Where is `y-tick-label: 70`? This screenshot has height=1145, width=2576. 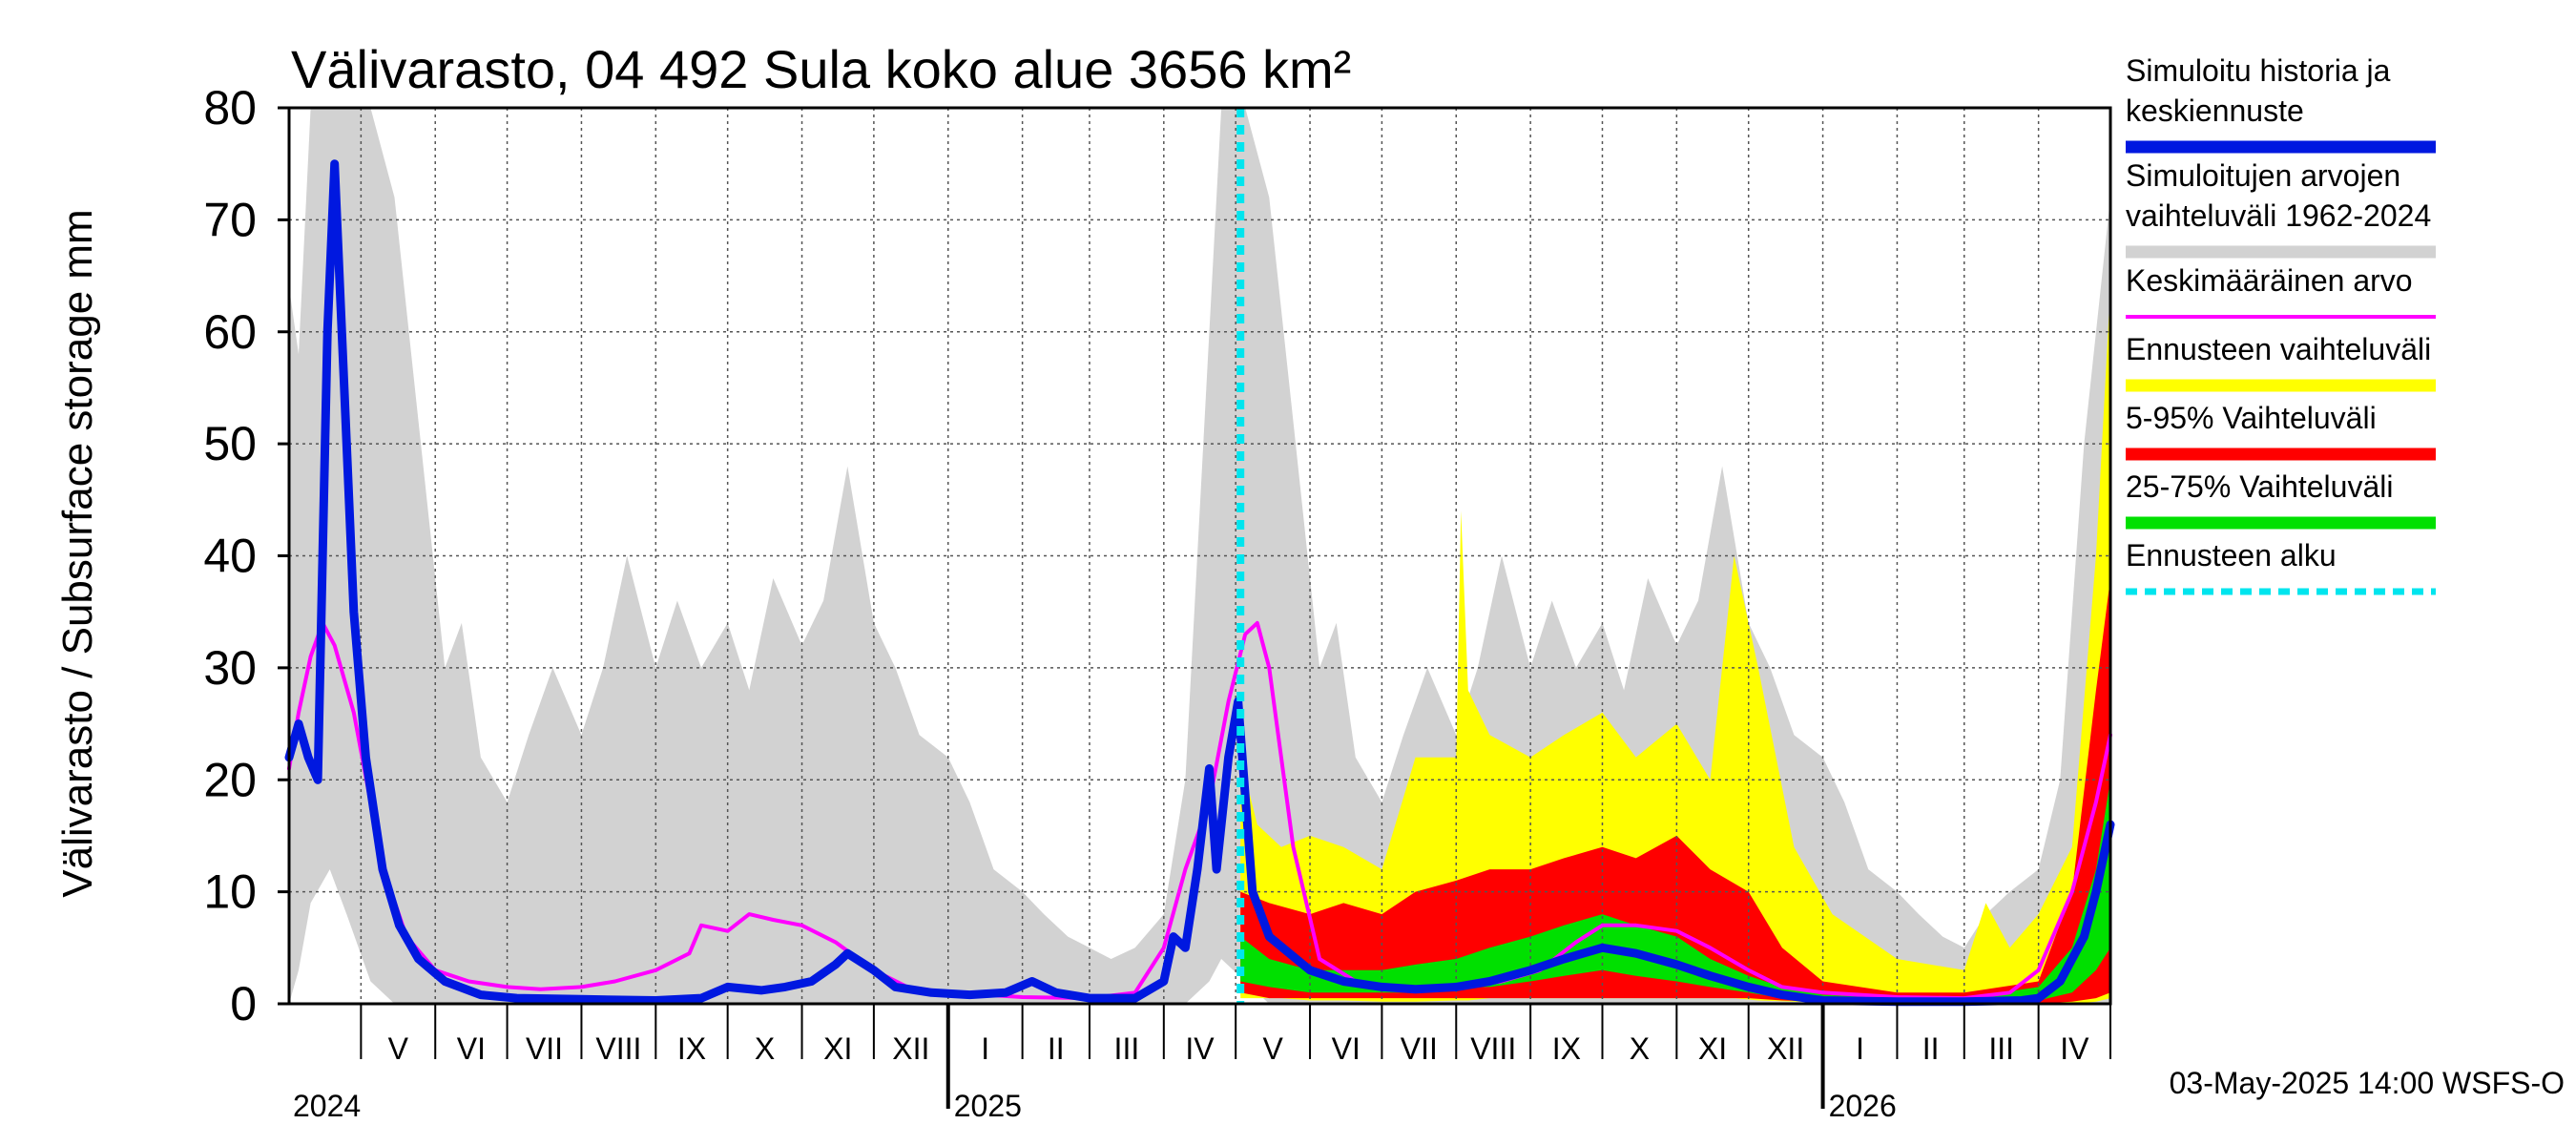 y-tick-label: 70 is located at coordinates (230, 219).